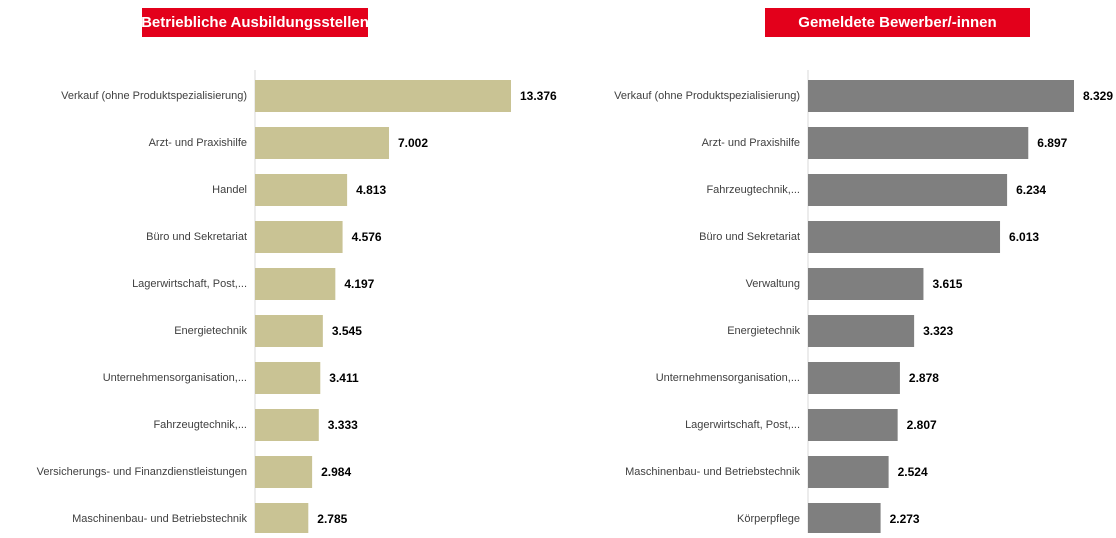 This screenshot has width=1116, height=538. What do you see at coordinates (347, 331) in the screenshot?
I see `value-label: 3.545` at bounding box center [347, 331].